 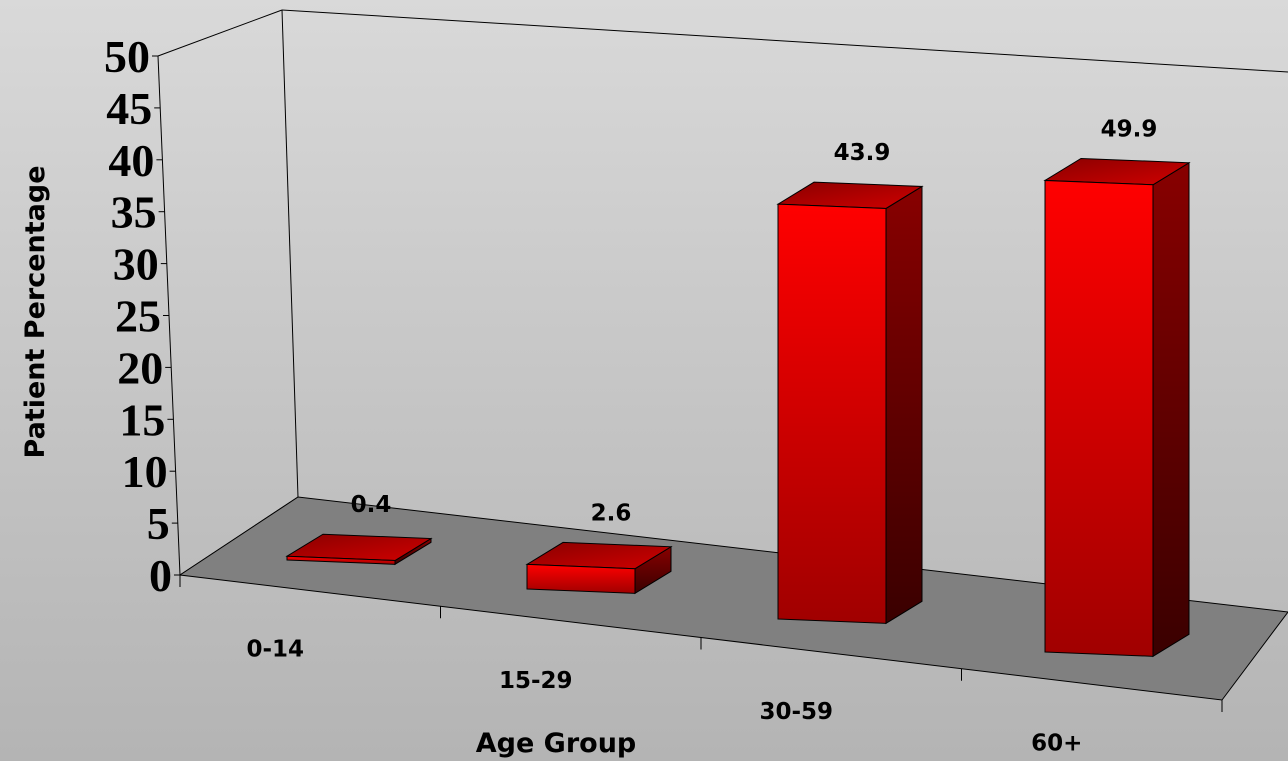 What do you see at coordinates (220, 33) in the screenshot?
I see `left-wall-top-edge` at bounding box center [220, 33].